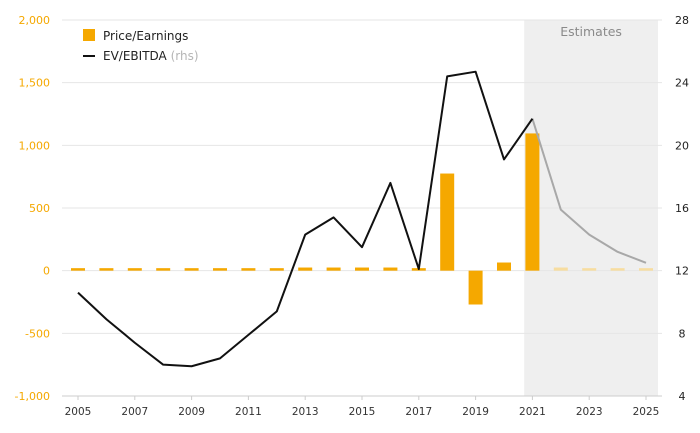 Image resolution: width=700 pixels, height=433 pixels. Describe the element at coordinates (46, 271) in the screenshot. I see `y-left-tick-label: 0` at that location.